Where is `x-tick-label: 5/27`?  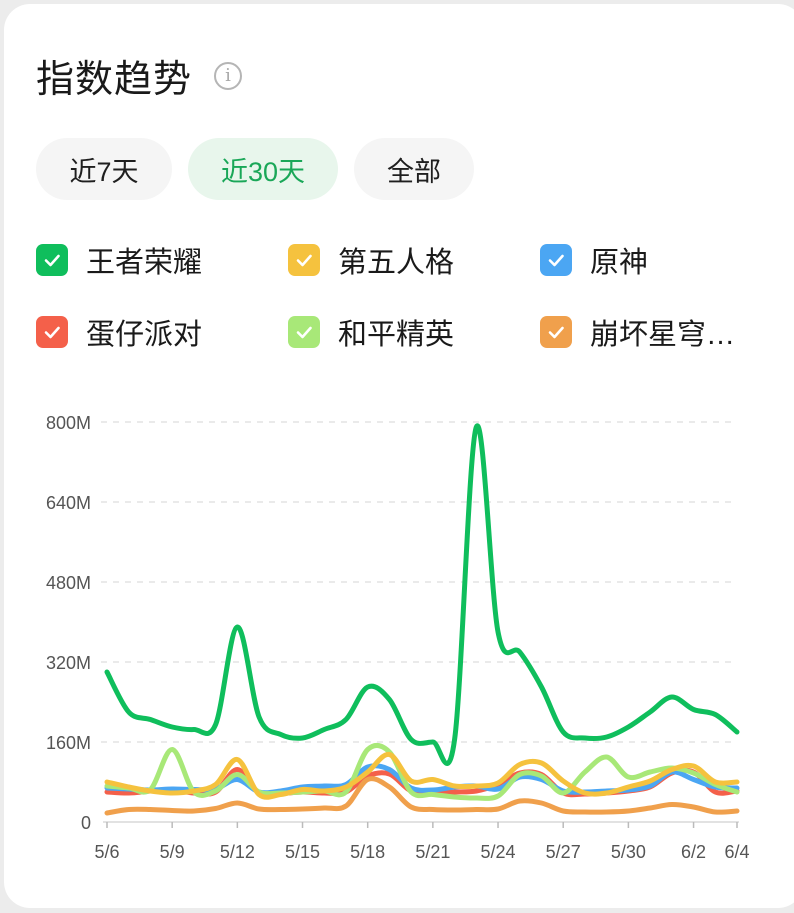 x-tick-label: 5/27 is located at coordinates (563, 852).